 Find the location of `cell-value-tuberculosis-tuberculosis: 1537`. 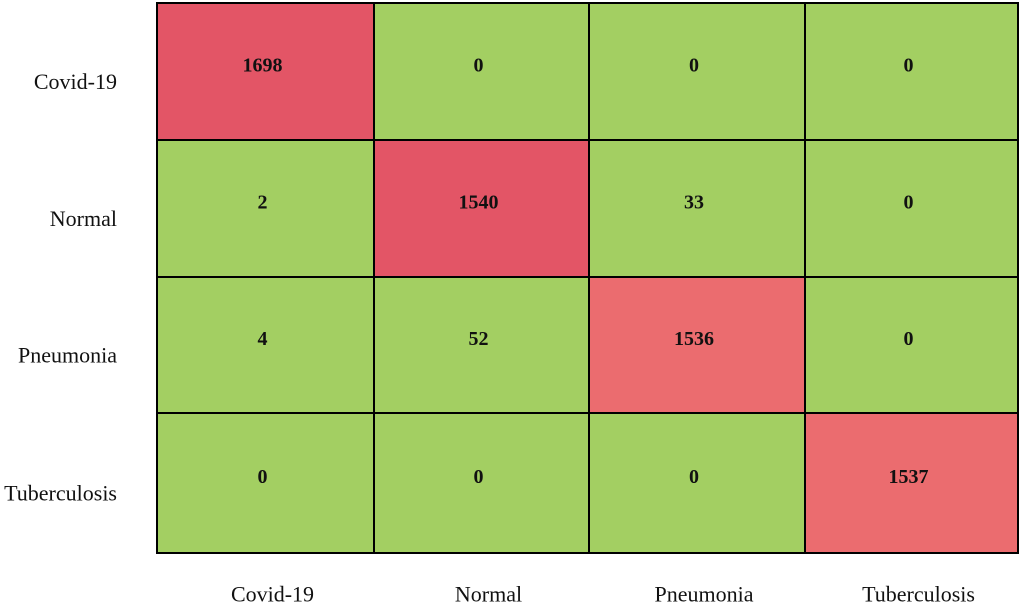

cell-value-tuberculosis-tuberculosis: 1537 is located at coordinates (909, 477).